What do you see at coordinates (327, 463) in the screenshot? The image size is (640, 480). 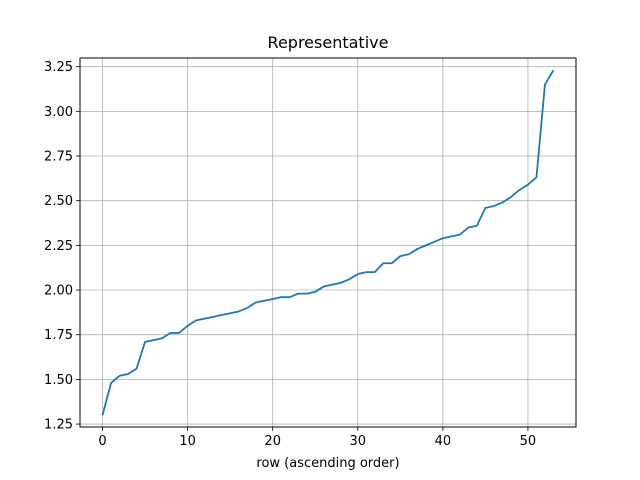 I see `x-axis-label: row (ascending order)` at bounding box center [327, 463].